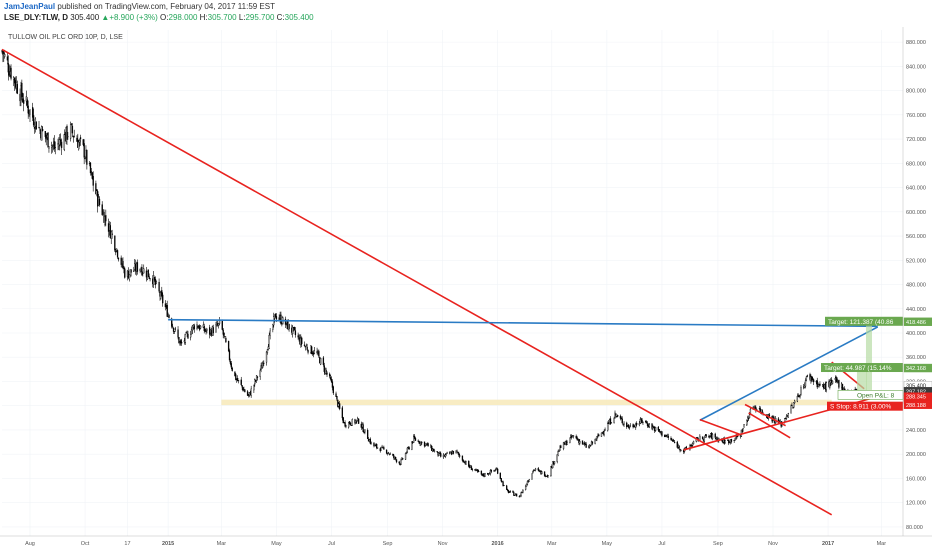  I want to click on y-tick-label: 720.000, so click(916, 140).